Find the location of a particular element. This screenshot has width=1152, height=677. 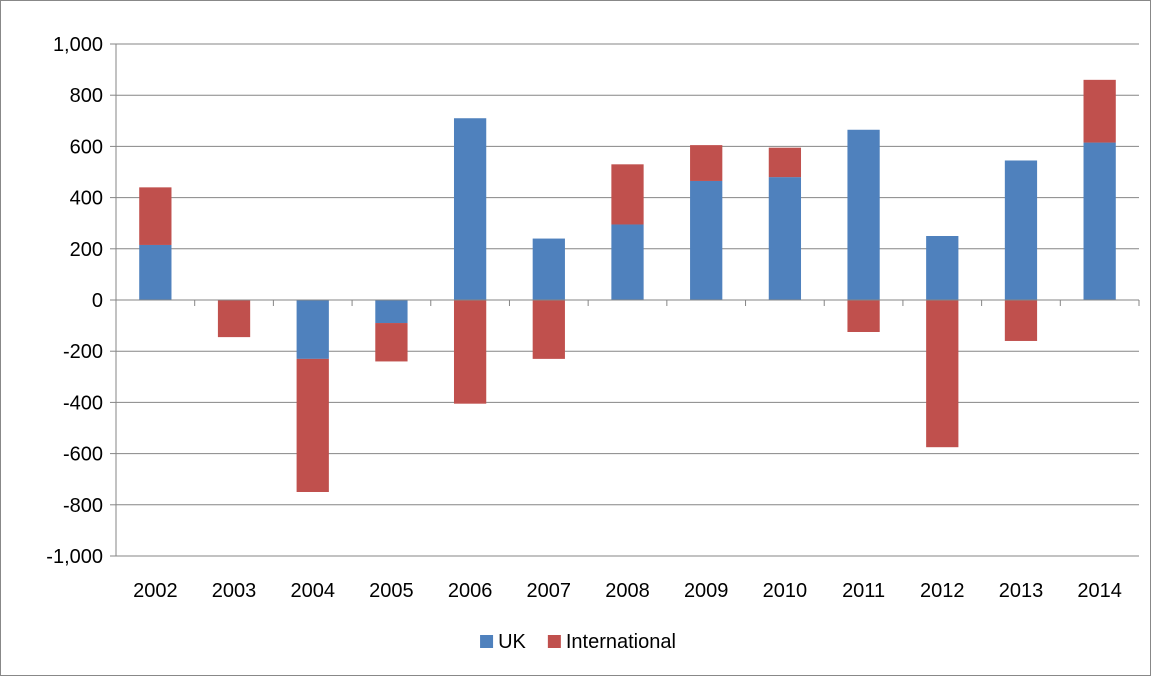

legend: UK International is located at coordinates (578, 642).